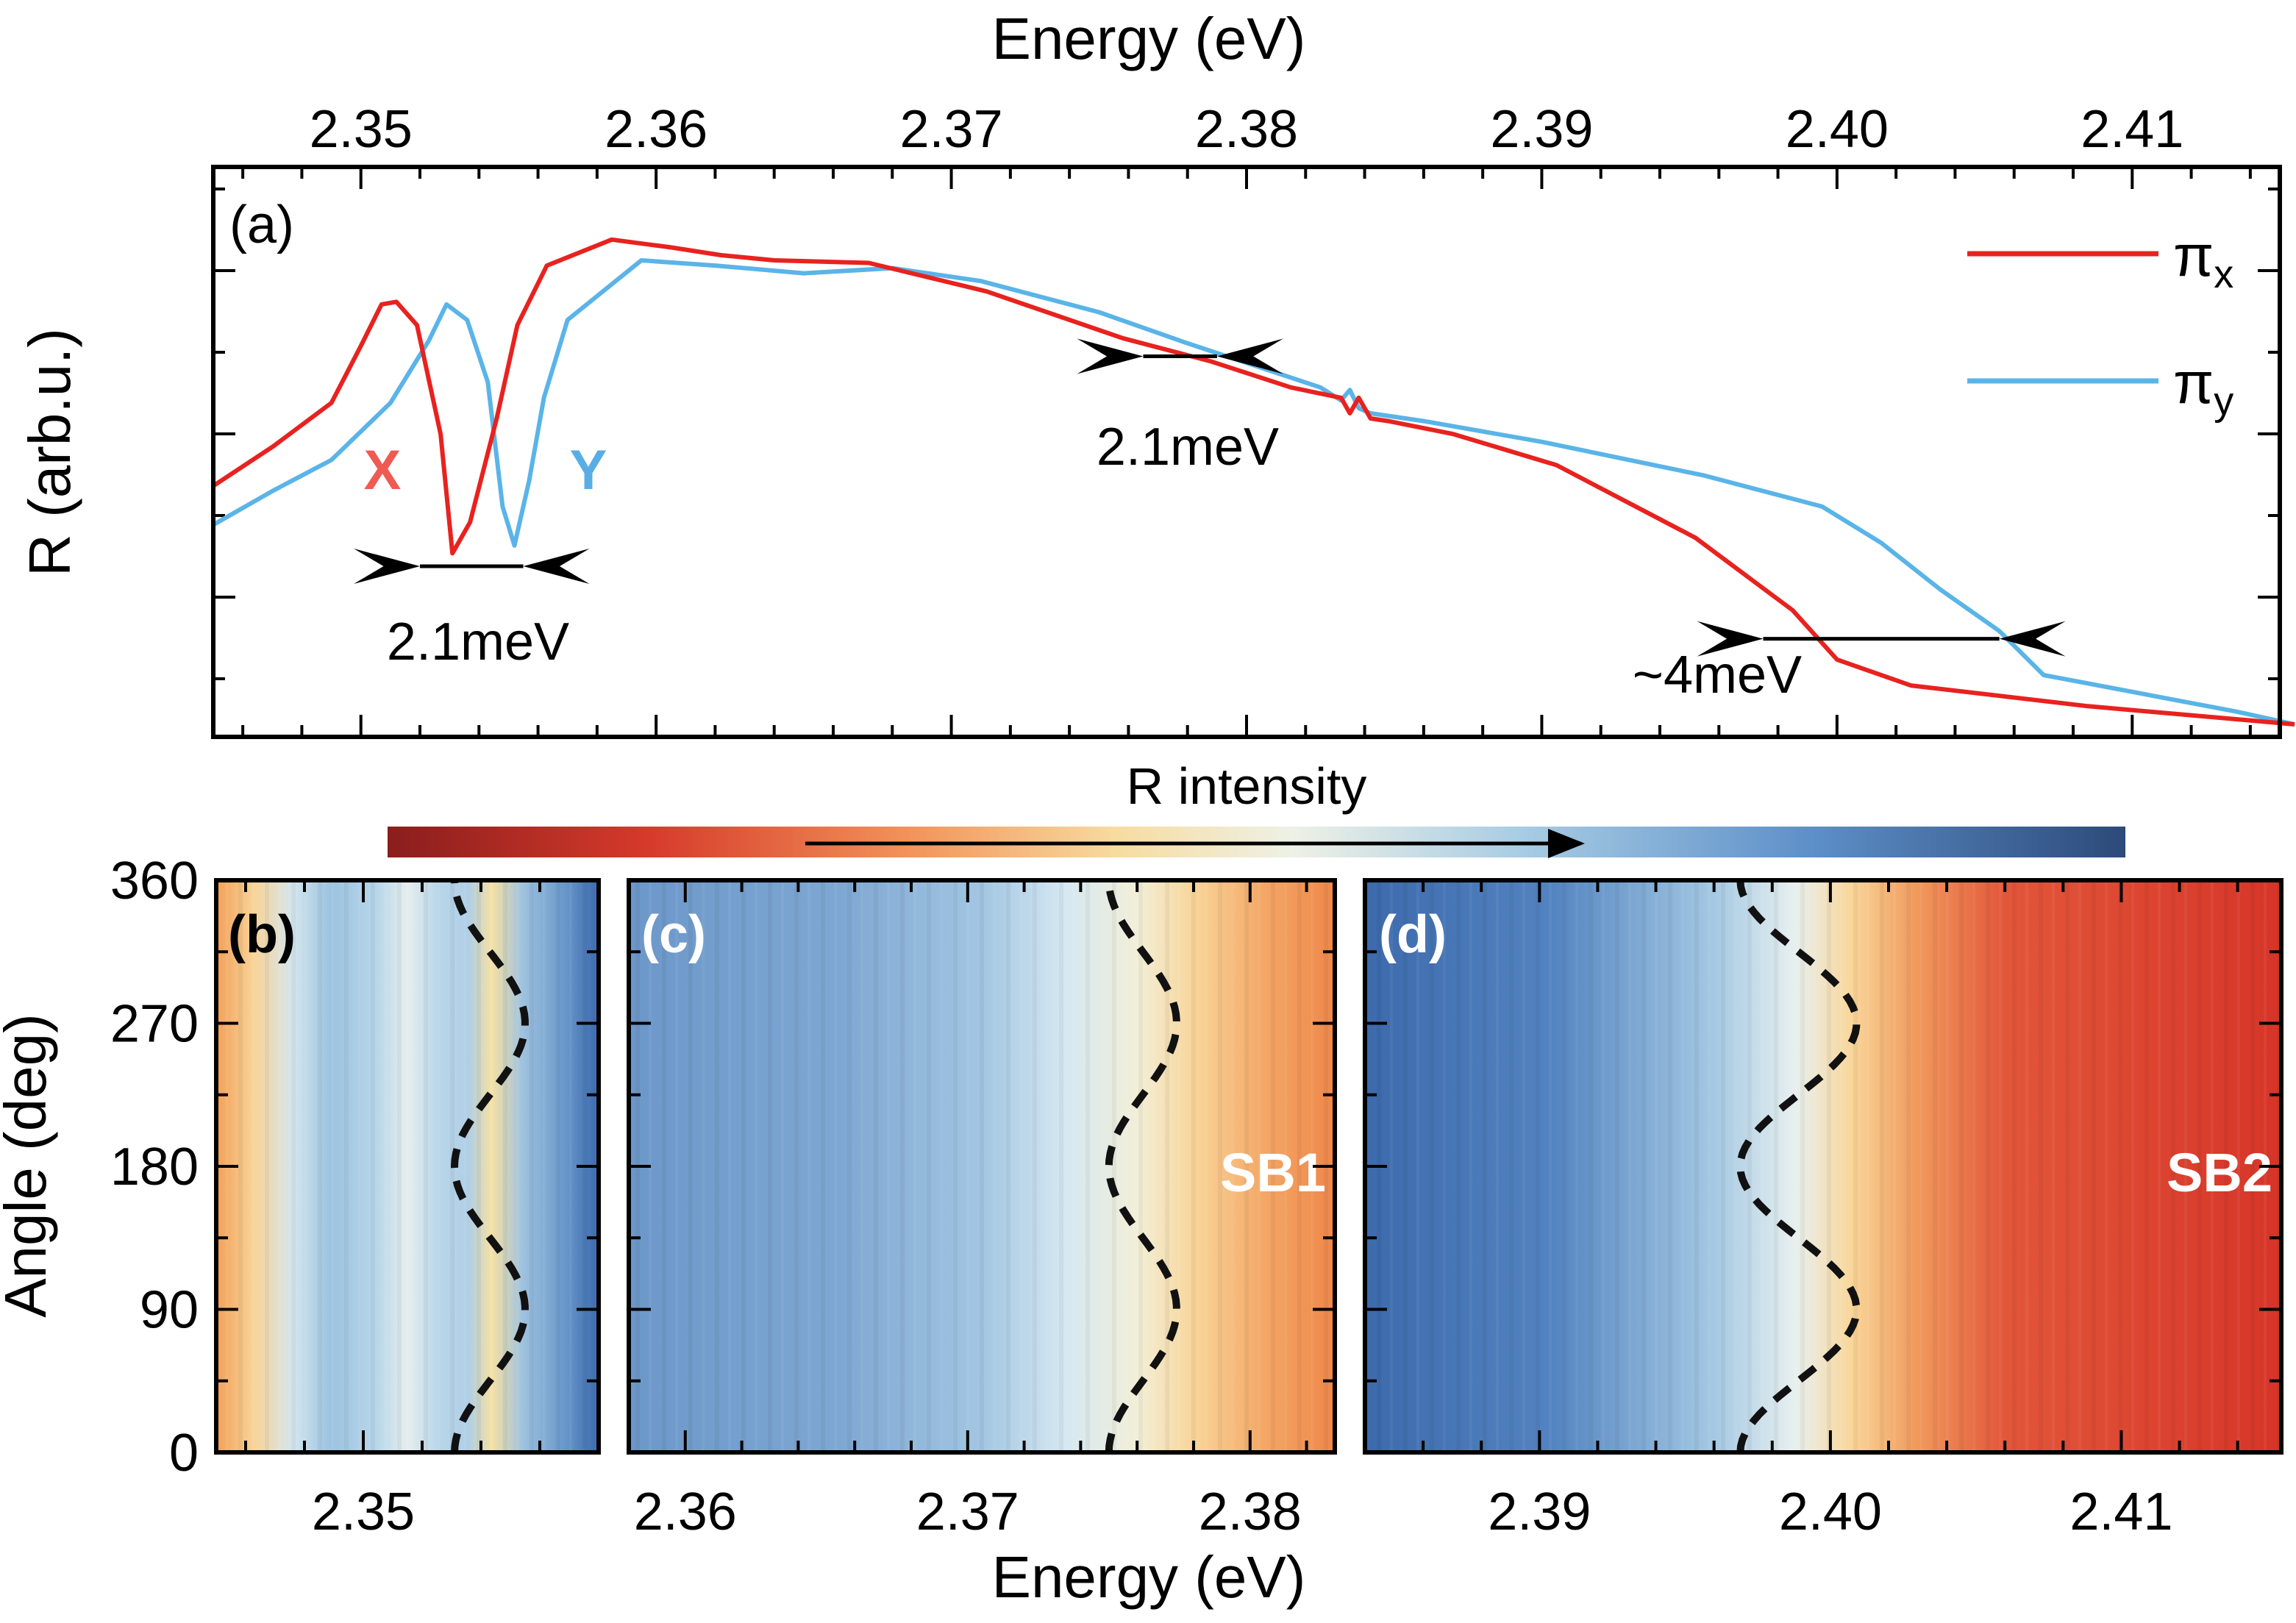  Describe the element at coordinates (656, 129) in the screenshot. I see `top-x-tick-label: 2.36` at that location.